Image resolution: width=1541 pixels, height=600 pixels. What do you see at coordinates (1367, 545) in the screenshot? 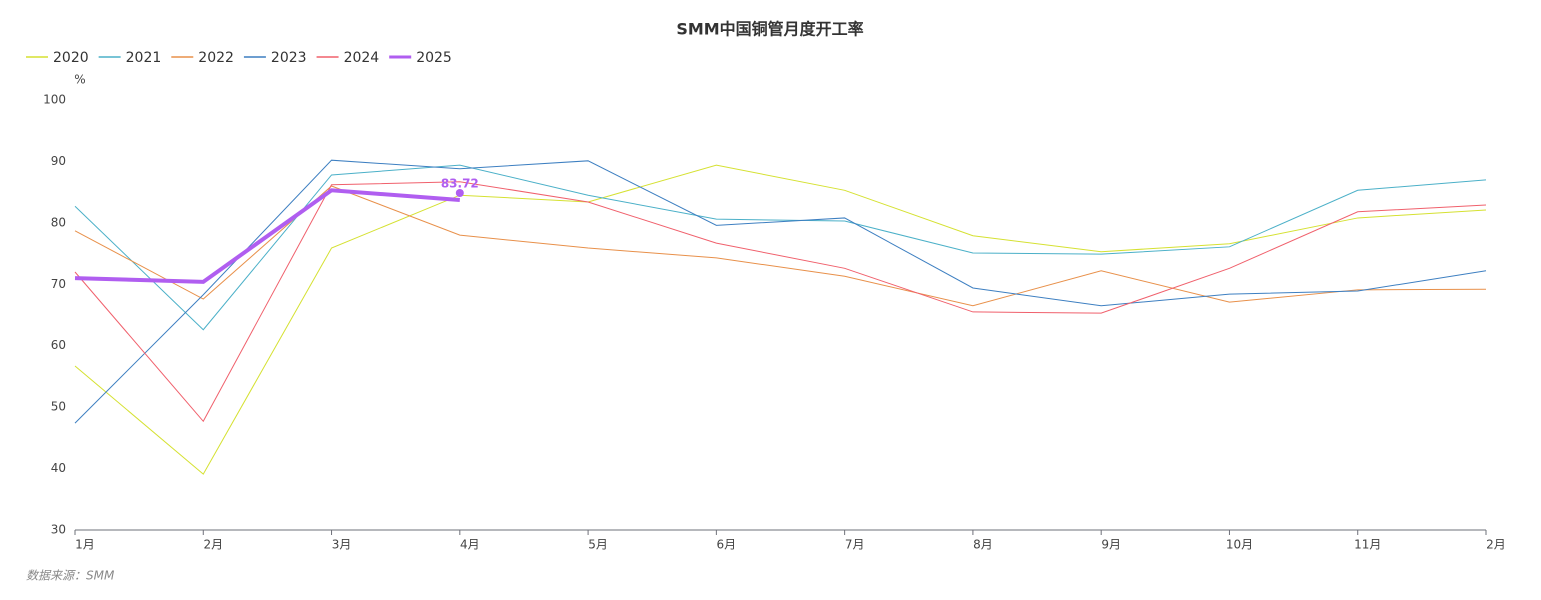
I see `x-tick-label: 11月` at bounding box center [1367, 545].